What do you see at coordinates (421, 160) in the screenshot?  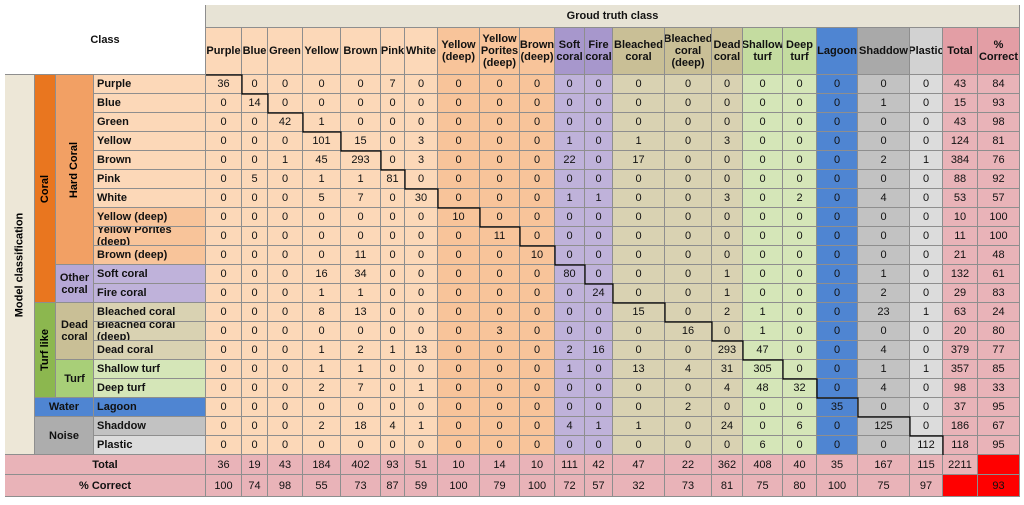 I see `table-cell: 3` at bounding box center [421, 160].